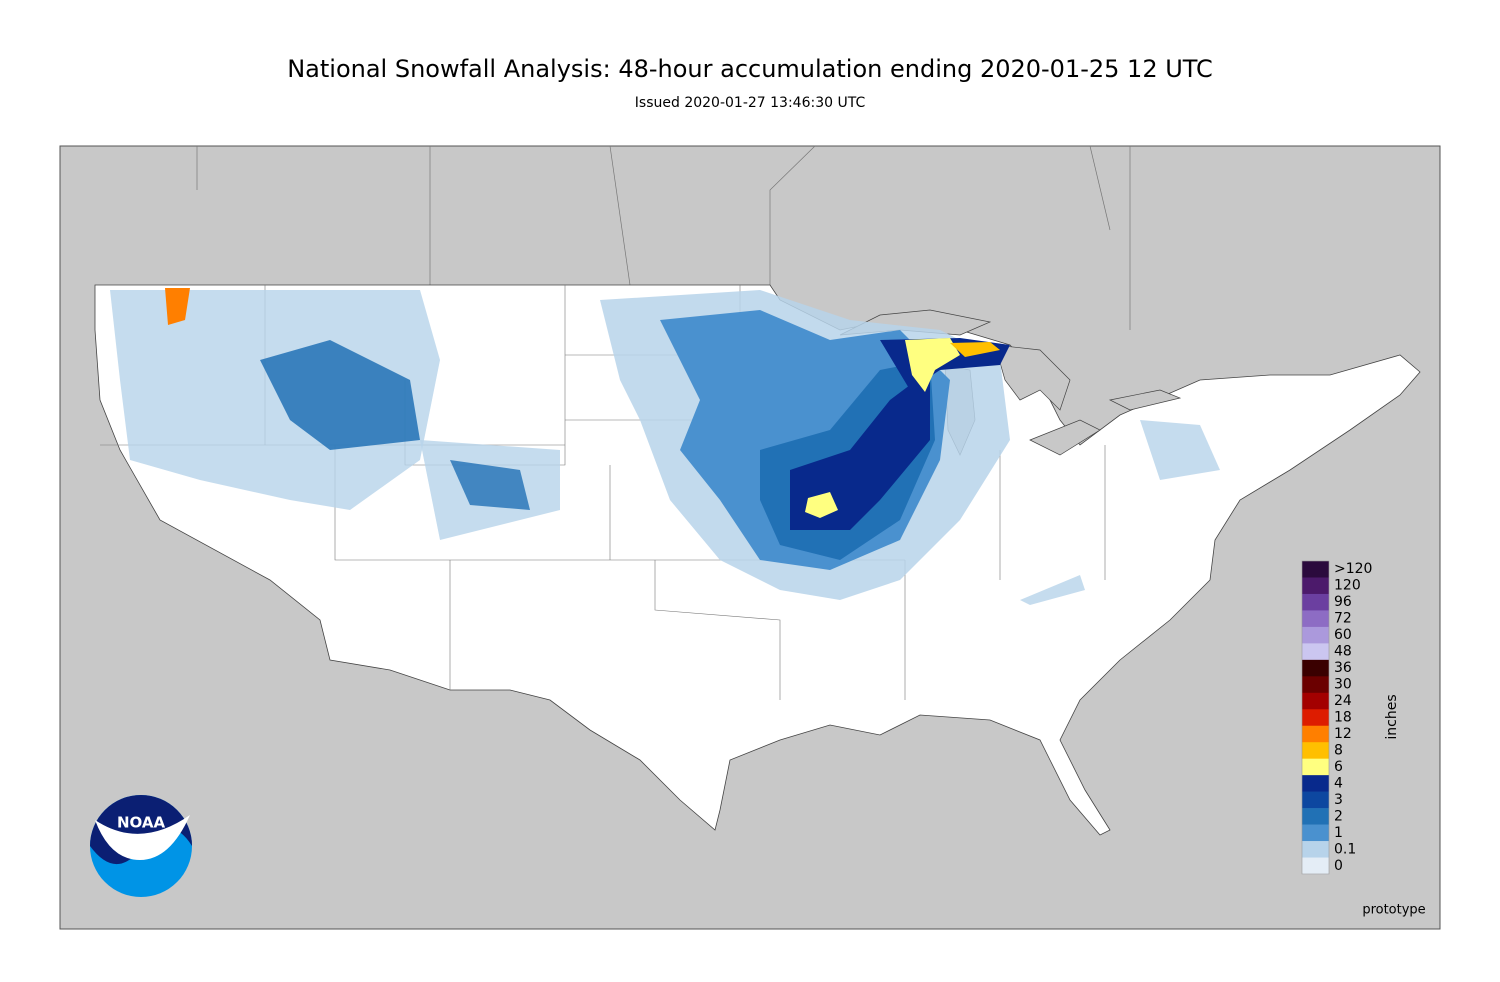 The height and width of the screenshot is (982, 1500). What do you see at coordinates (1338, 833) in the screenshot?
I see `legend-label: 1` at bounding box center [1338, 833].